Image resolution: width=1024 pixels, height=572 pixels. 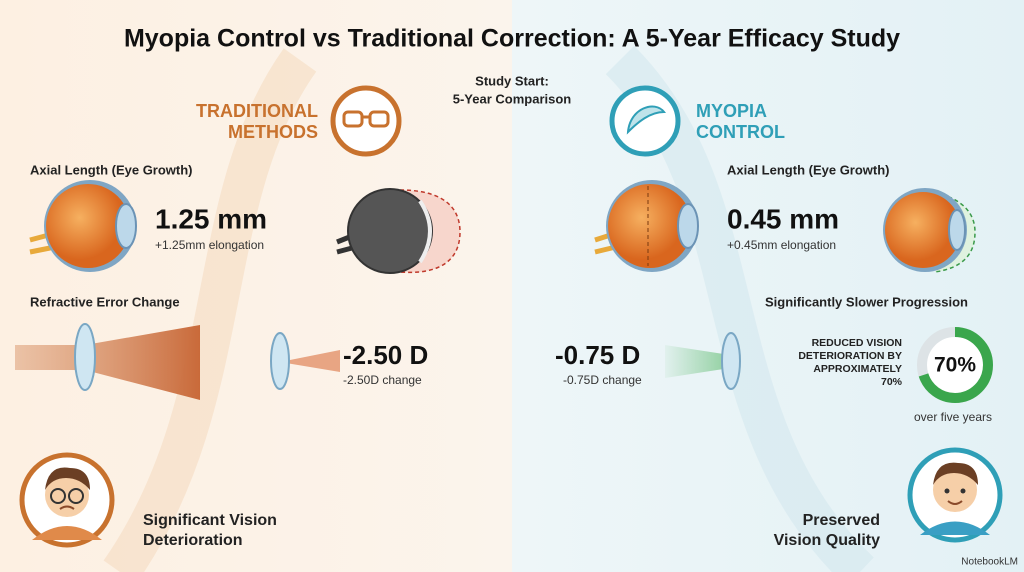 What do you see at coordinates (731, 111) in the screenshot?
I see `right-heading: MYOPIA` at bounding box center [731, 111].